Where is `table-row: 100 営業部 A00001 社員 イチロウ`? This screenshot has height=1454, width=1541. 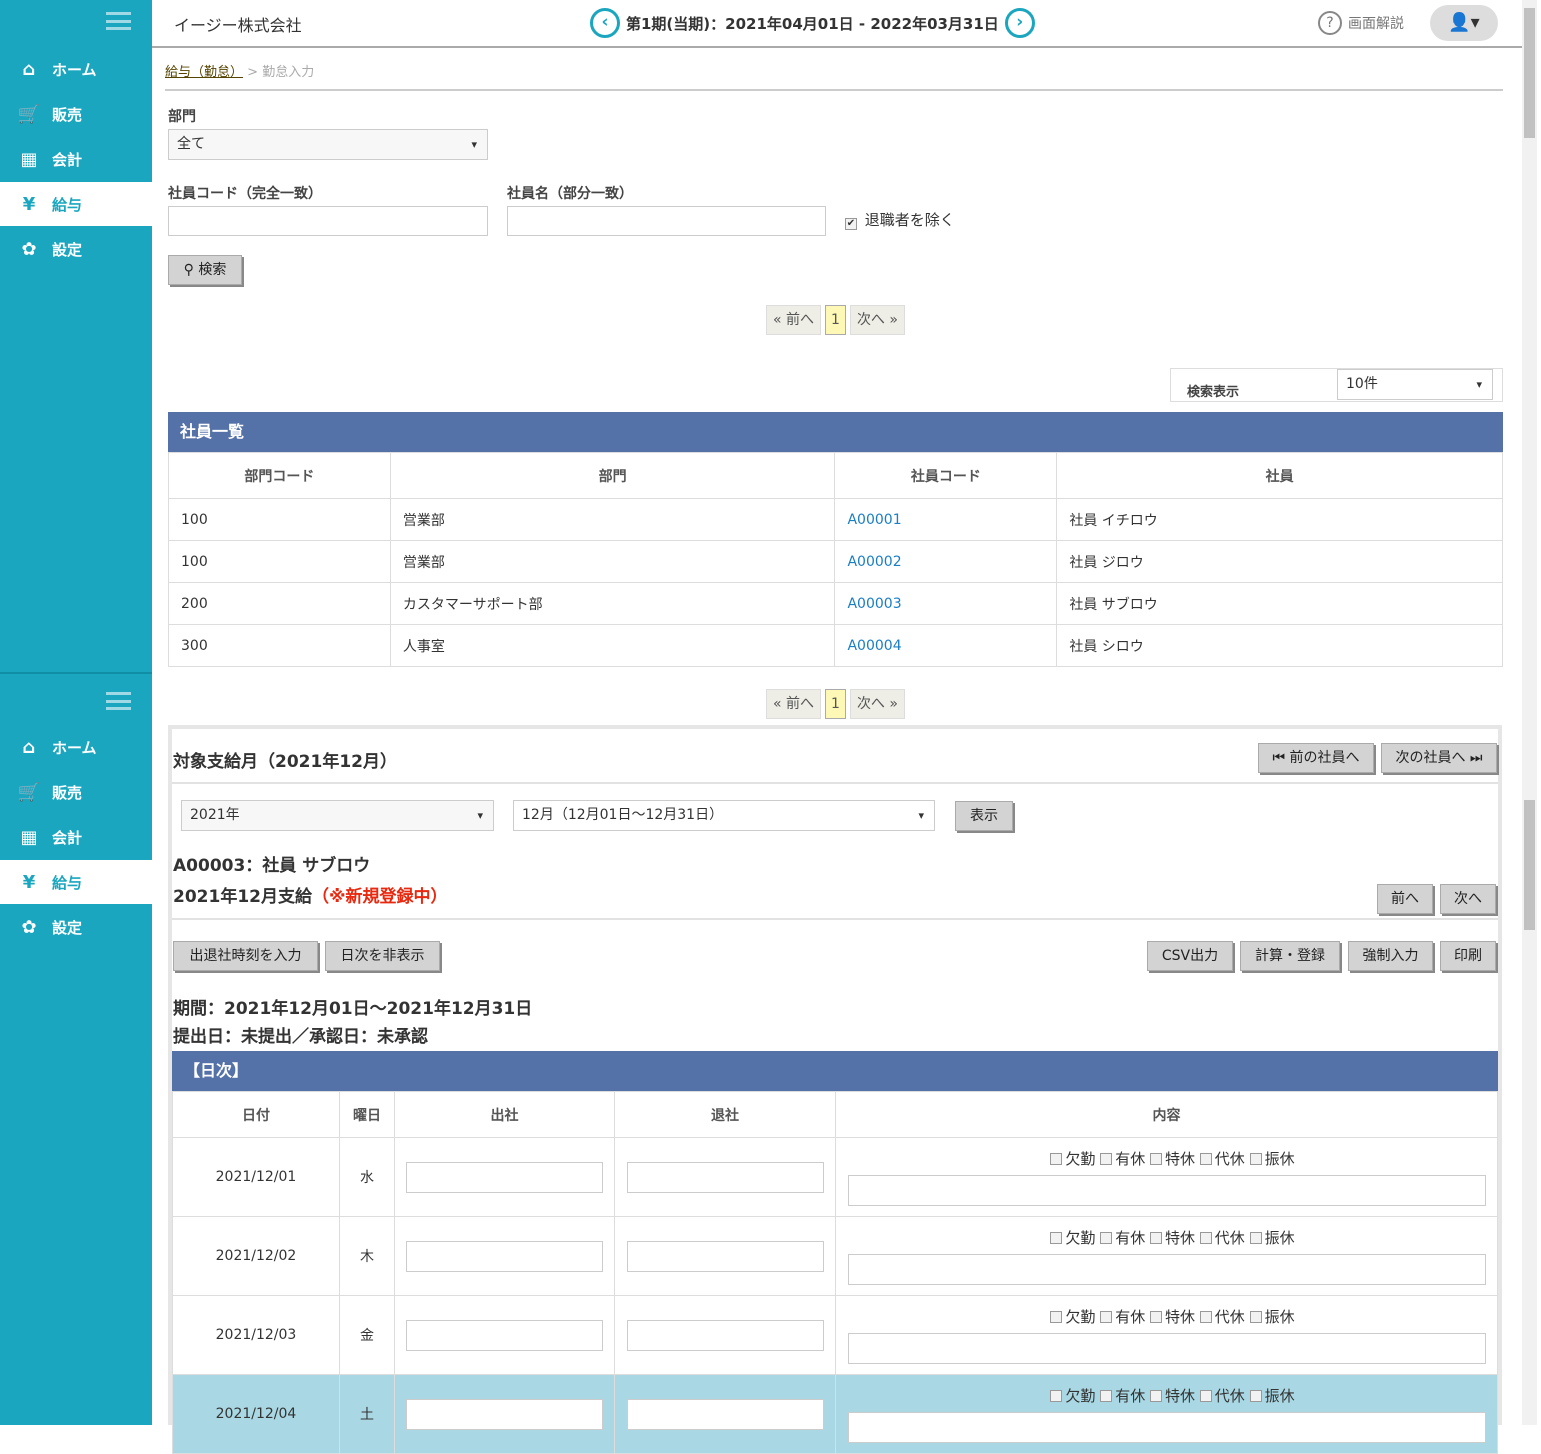
table-row: 100 営業部 A00001 社員 イチロウ is located at coordinates (835, 519).